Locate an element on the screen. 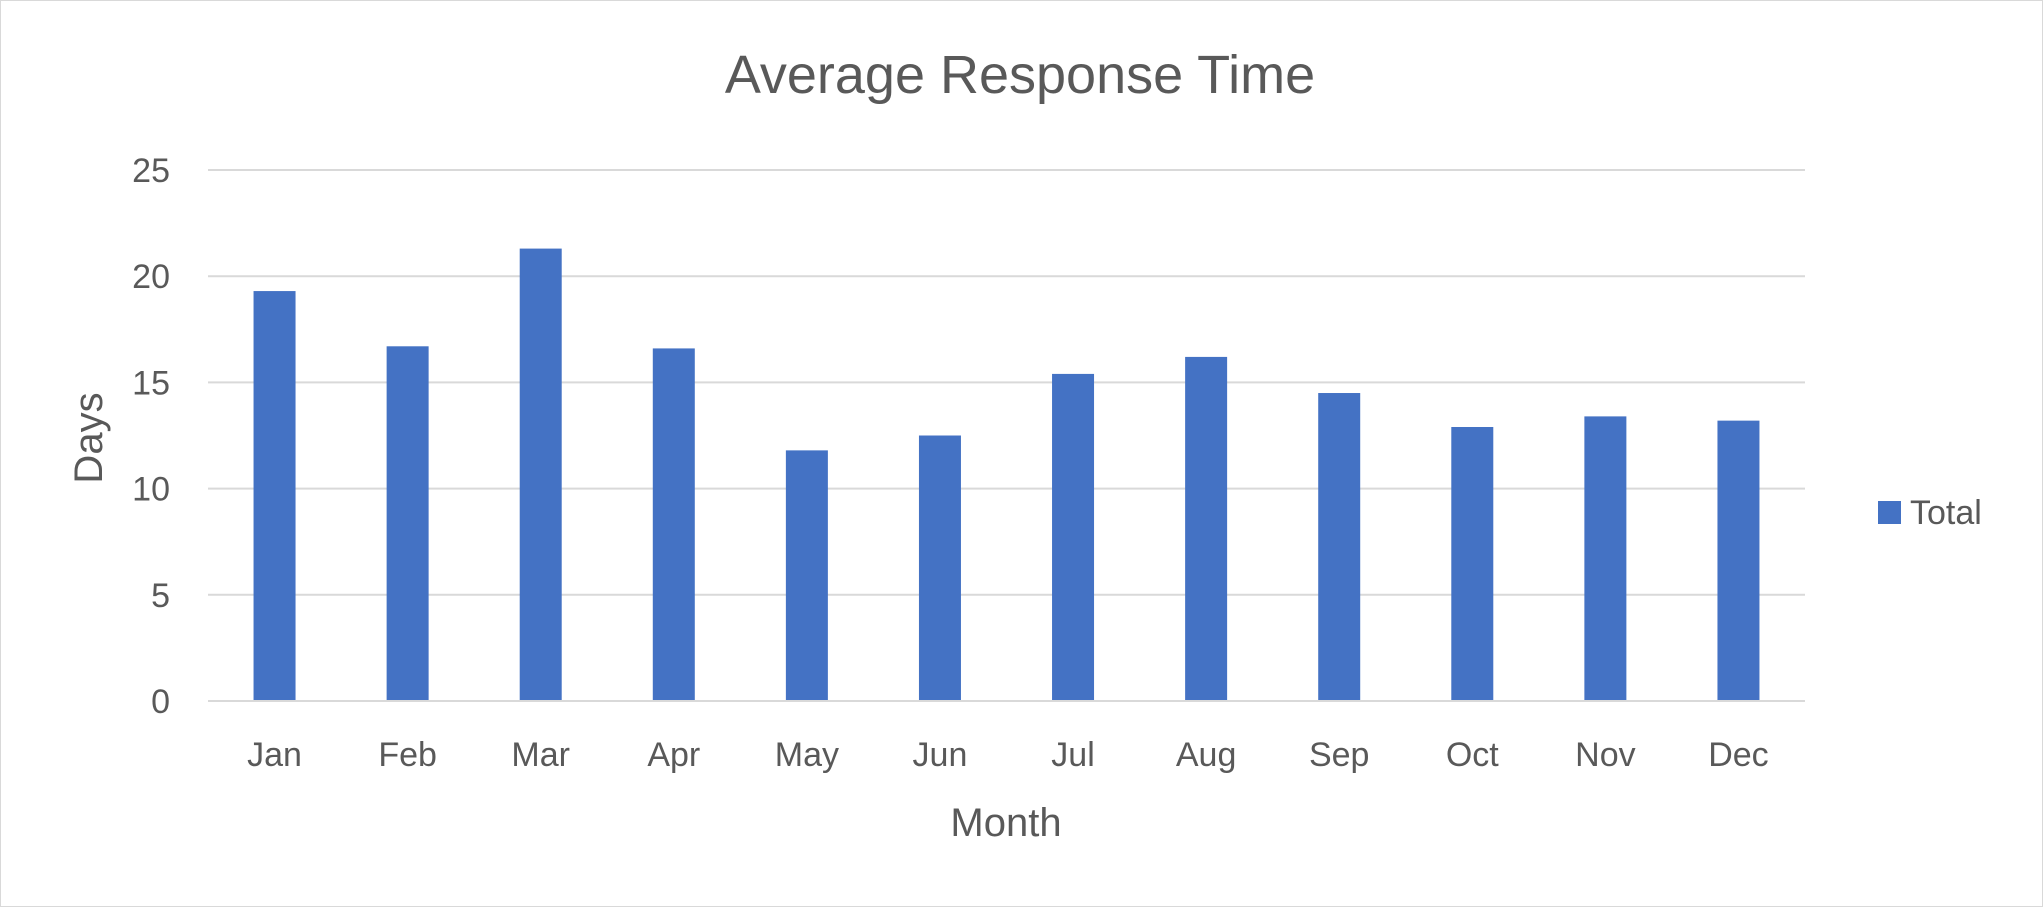  y-axis-title: Days is located at coordinates (89, 437).